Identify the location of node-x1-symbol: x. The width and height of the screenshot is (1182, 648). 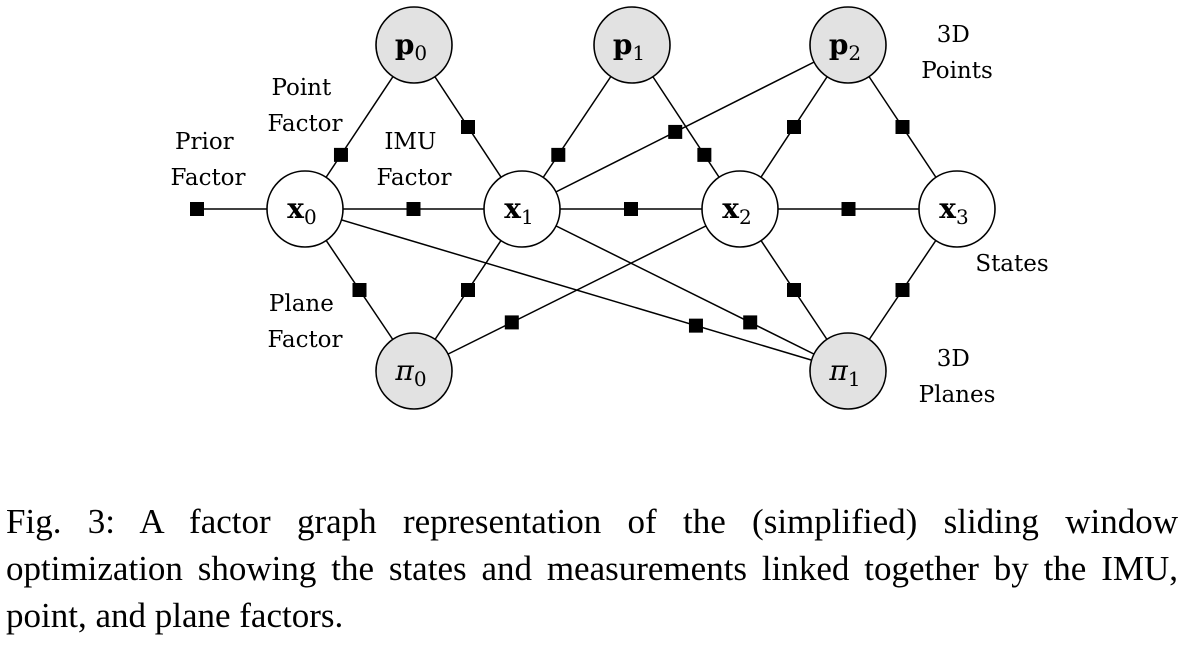
(512, 208).